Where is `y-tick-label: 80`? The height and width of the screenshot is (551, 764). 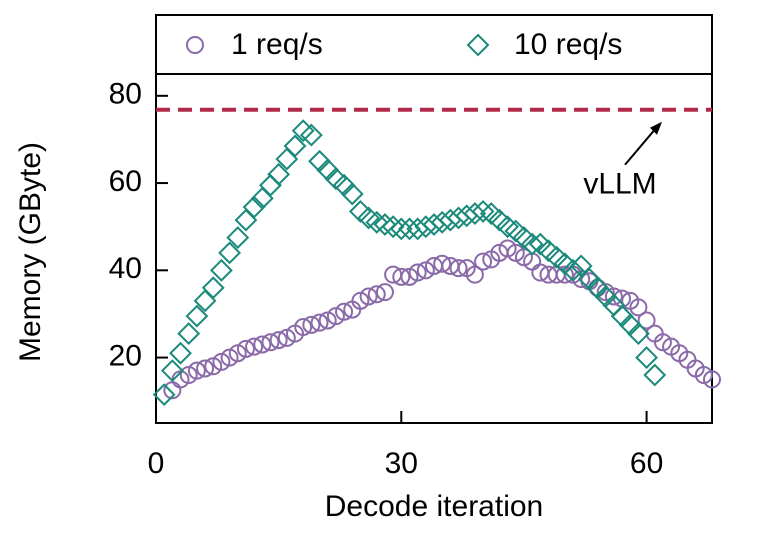
y-tick-label: 80 is located at coordinates (125, 94).